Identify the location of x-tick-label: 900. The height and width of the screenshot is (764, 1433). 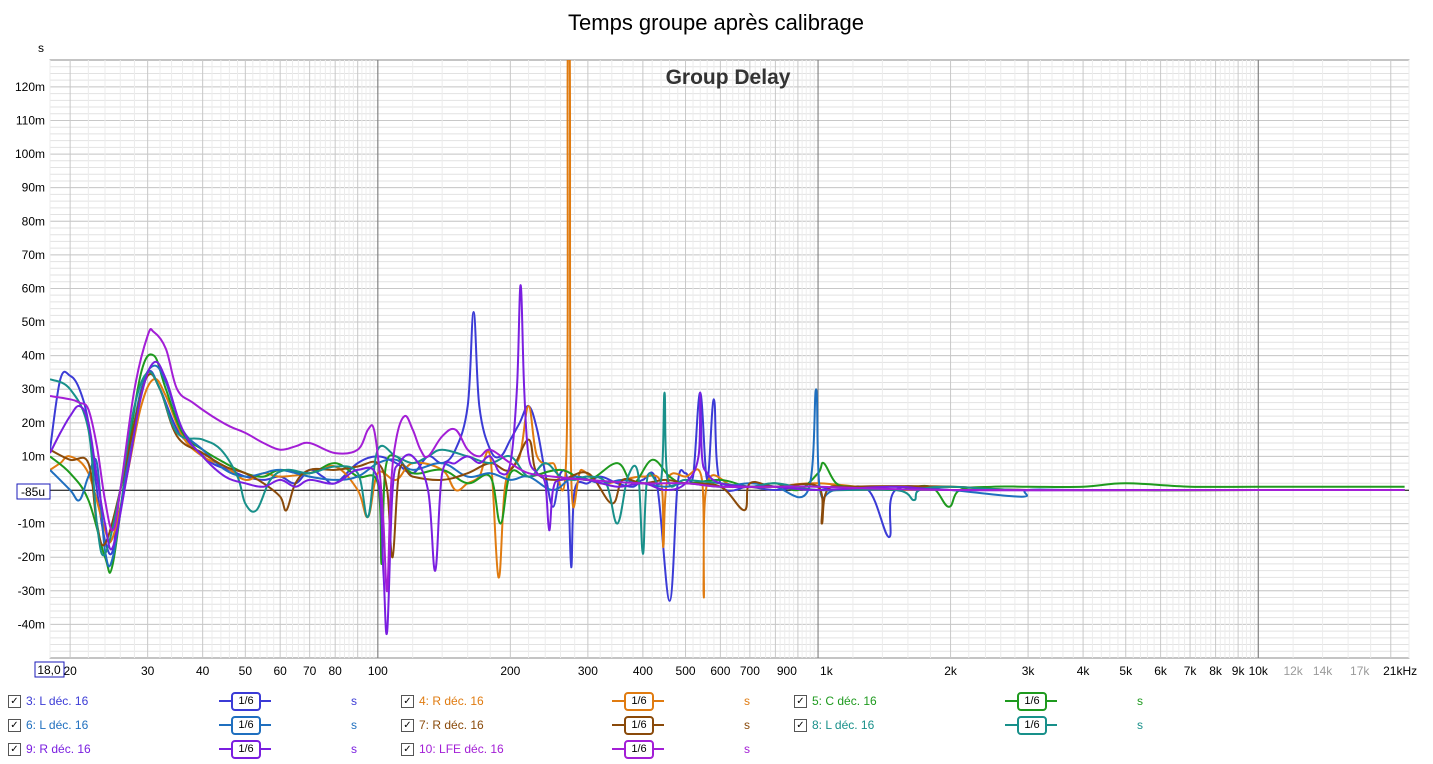
(787, 671).